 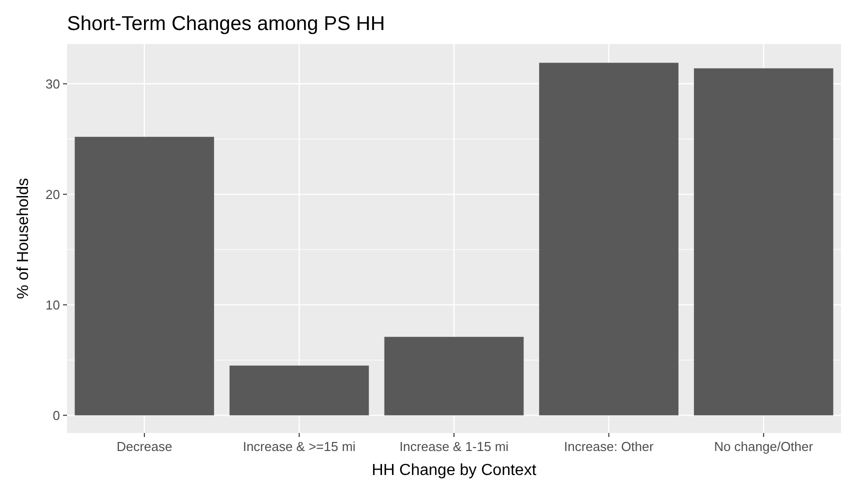 I want to click on x-tick-label: Decrease, so click(x=144, y=446).